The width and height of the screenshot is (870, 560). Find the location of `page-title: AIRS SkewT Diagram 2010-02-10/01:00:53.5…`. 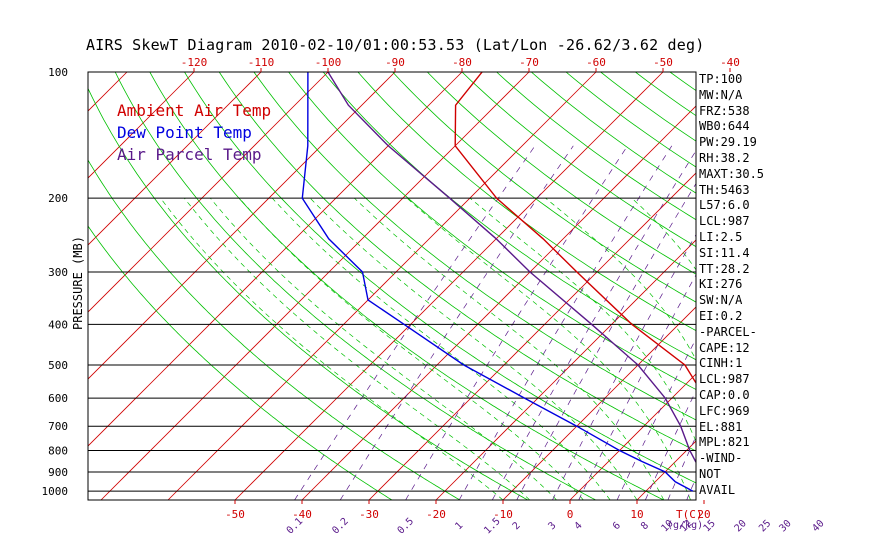

page-title: AIRS SkewT Diagram 2010-02-10/01:00:53.5… is located at coordinates (395, 45).